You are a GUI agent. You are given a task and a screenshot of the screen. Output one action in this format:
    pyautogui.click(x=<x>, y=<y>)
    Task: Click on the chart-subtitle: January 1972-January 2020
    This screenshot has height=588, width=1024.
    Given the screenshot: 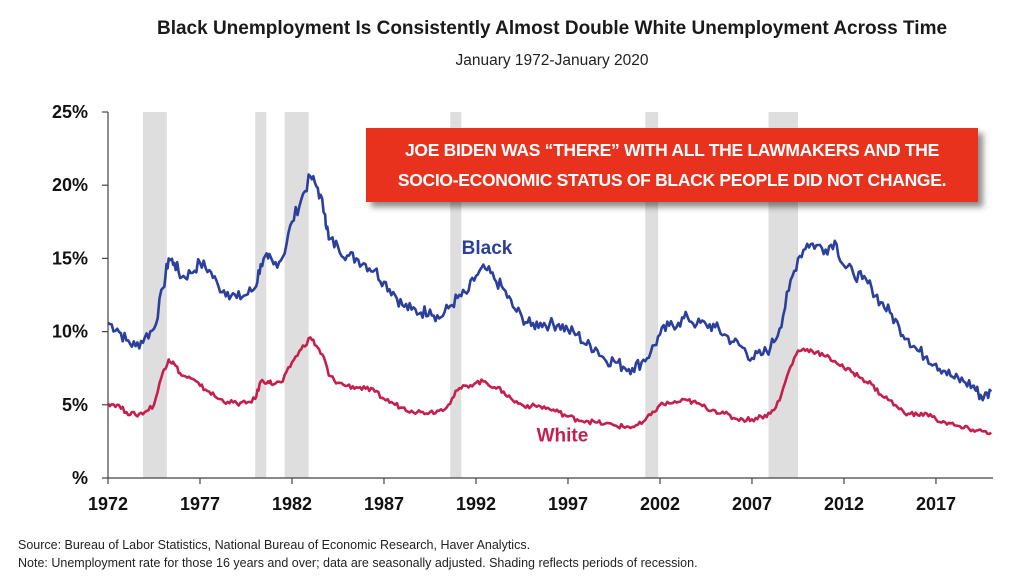 What is the action you would take?
    pyautogui.click(x=552, y=60)
    